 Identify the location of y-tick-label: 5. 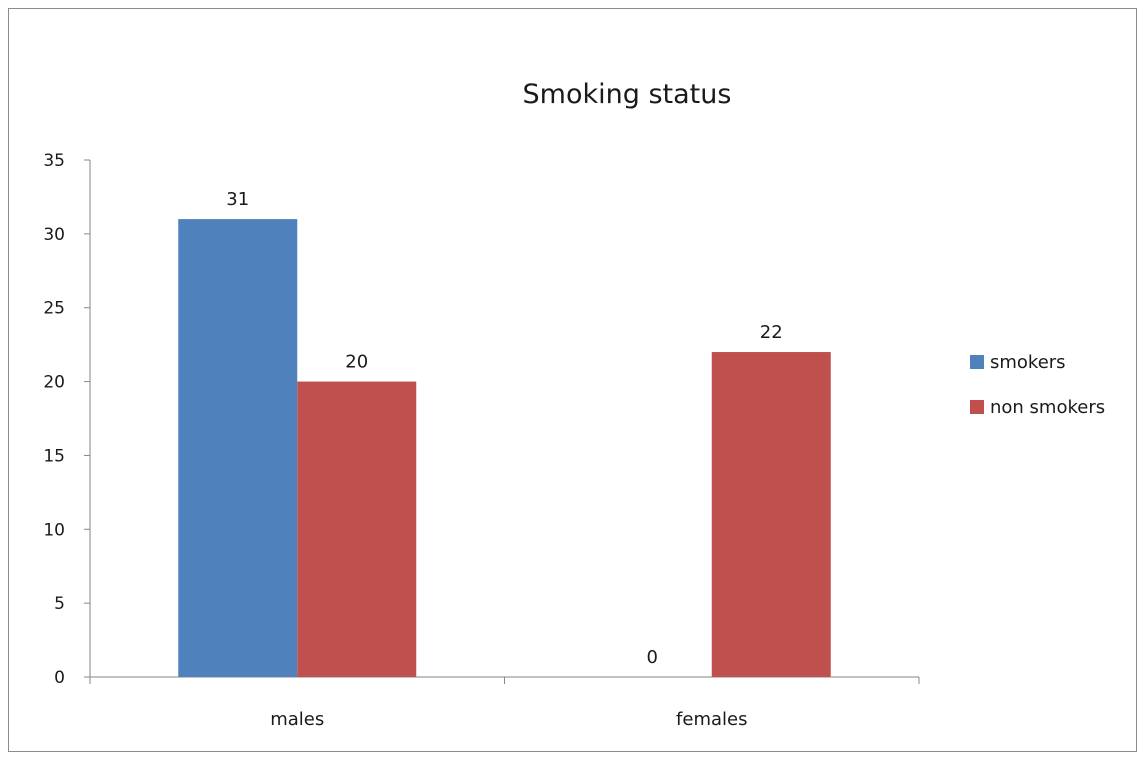
(59, 604).